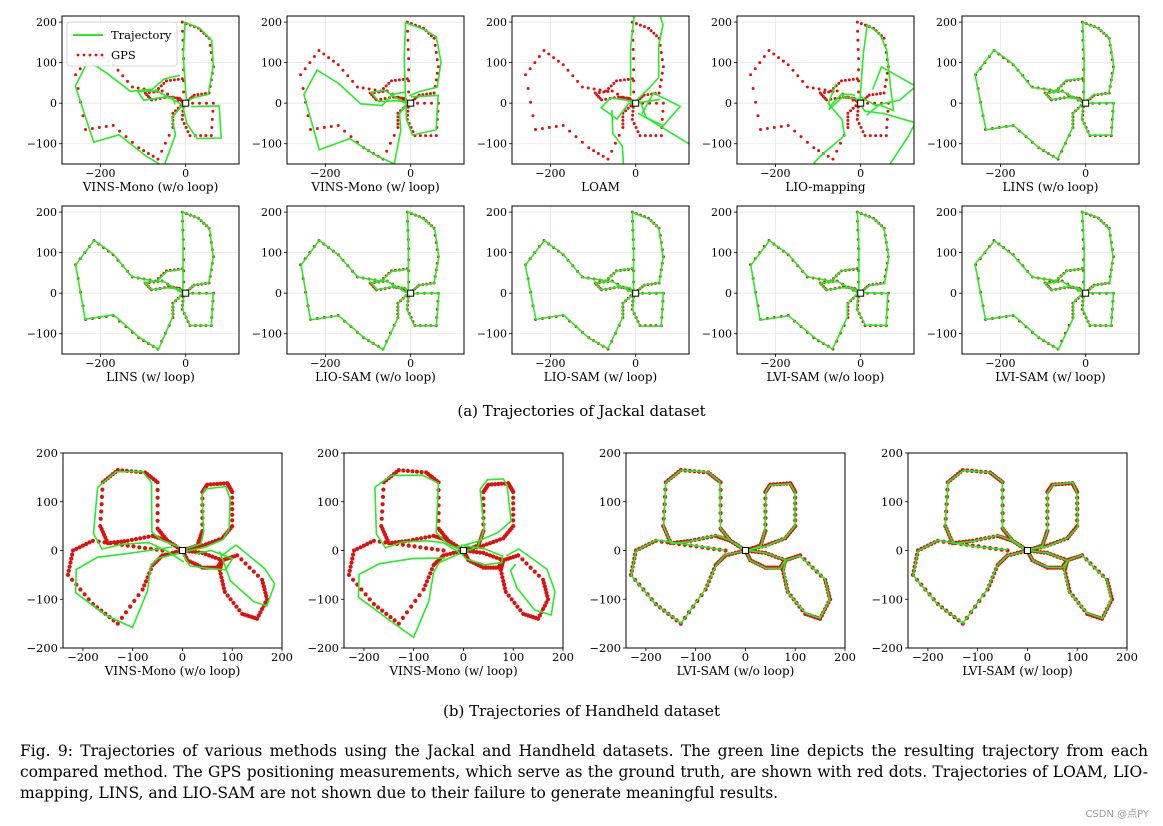 Image resolution: width=1163 pixels, height=826 pixels. Describe the element at coordinates (550, 173) in the screenshot. I see `x-tick-label: −200` at that location.